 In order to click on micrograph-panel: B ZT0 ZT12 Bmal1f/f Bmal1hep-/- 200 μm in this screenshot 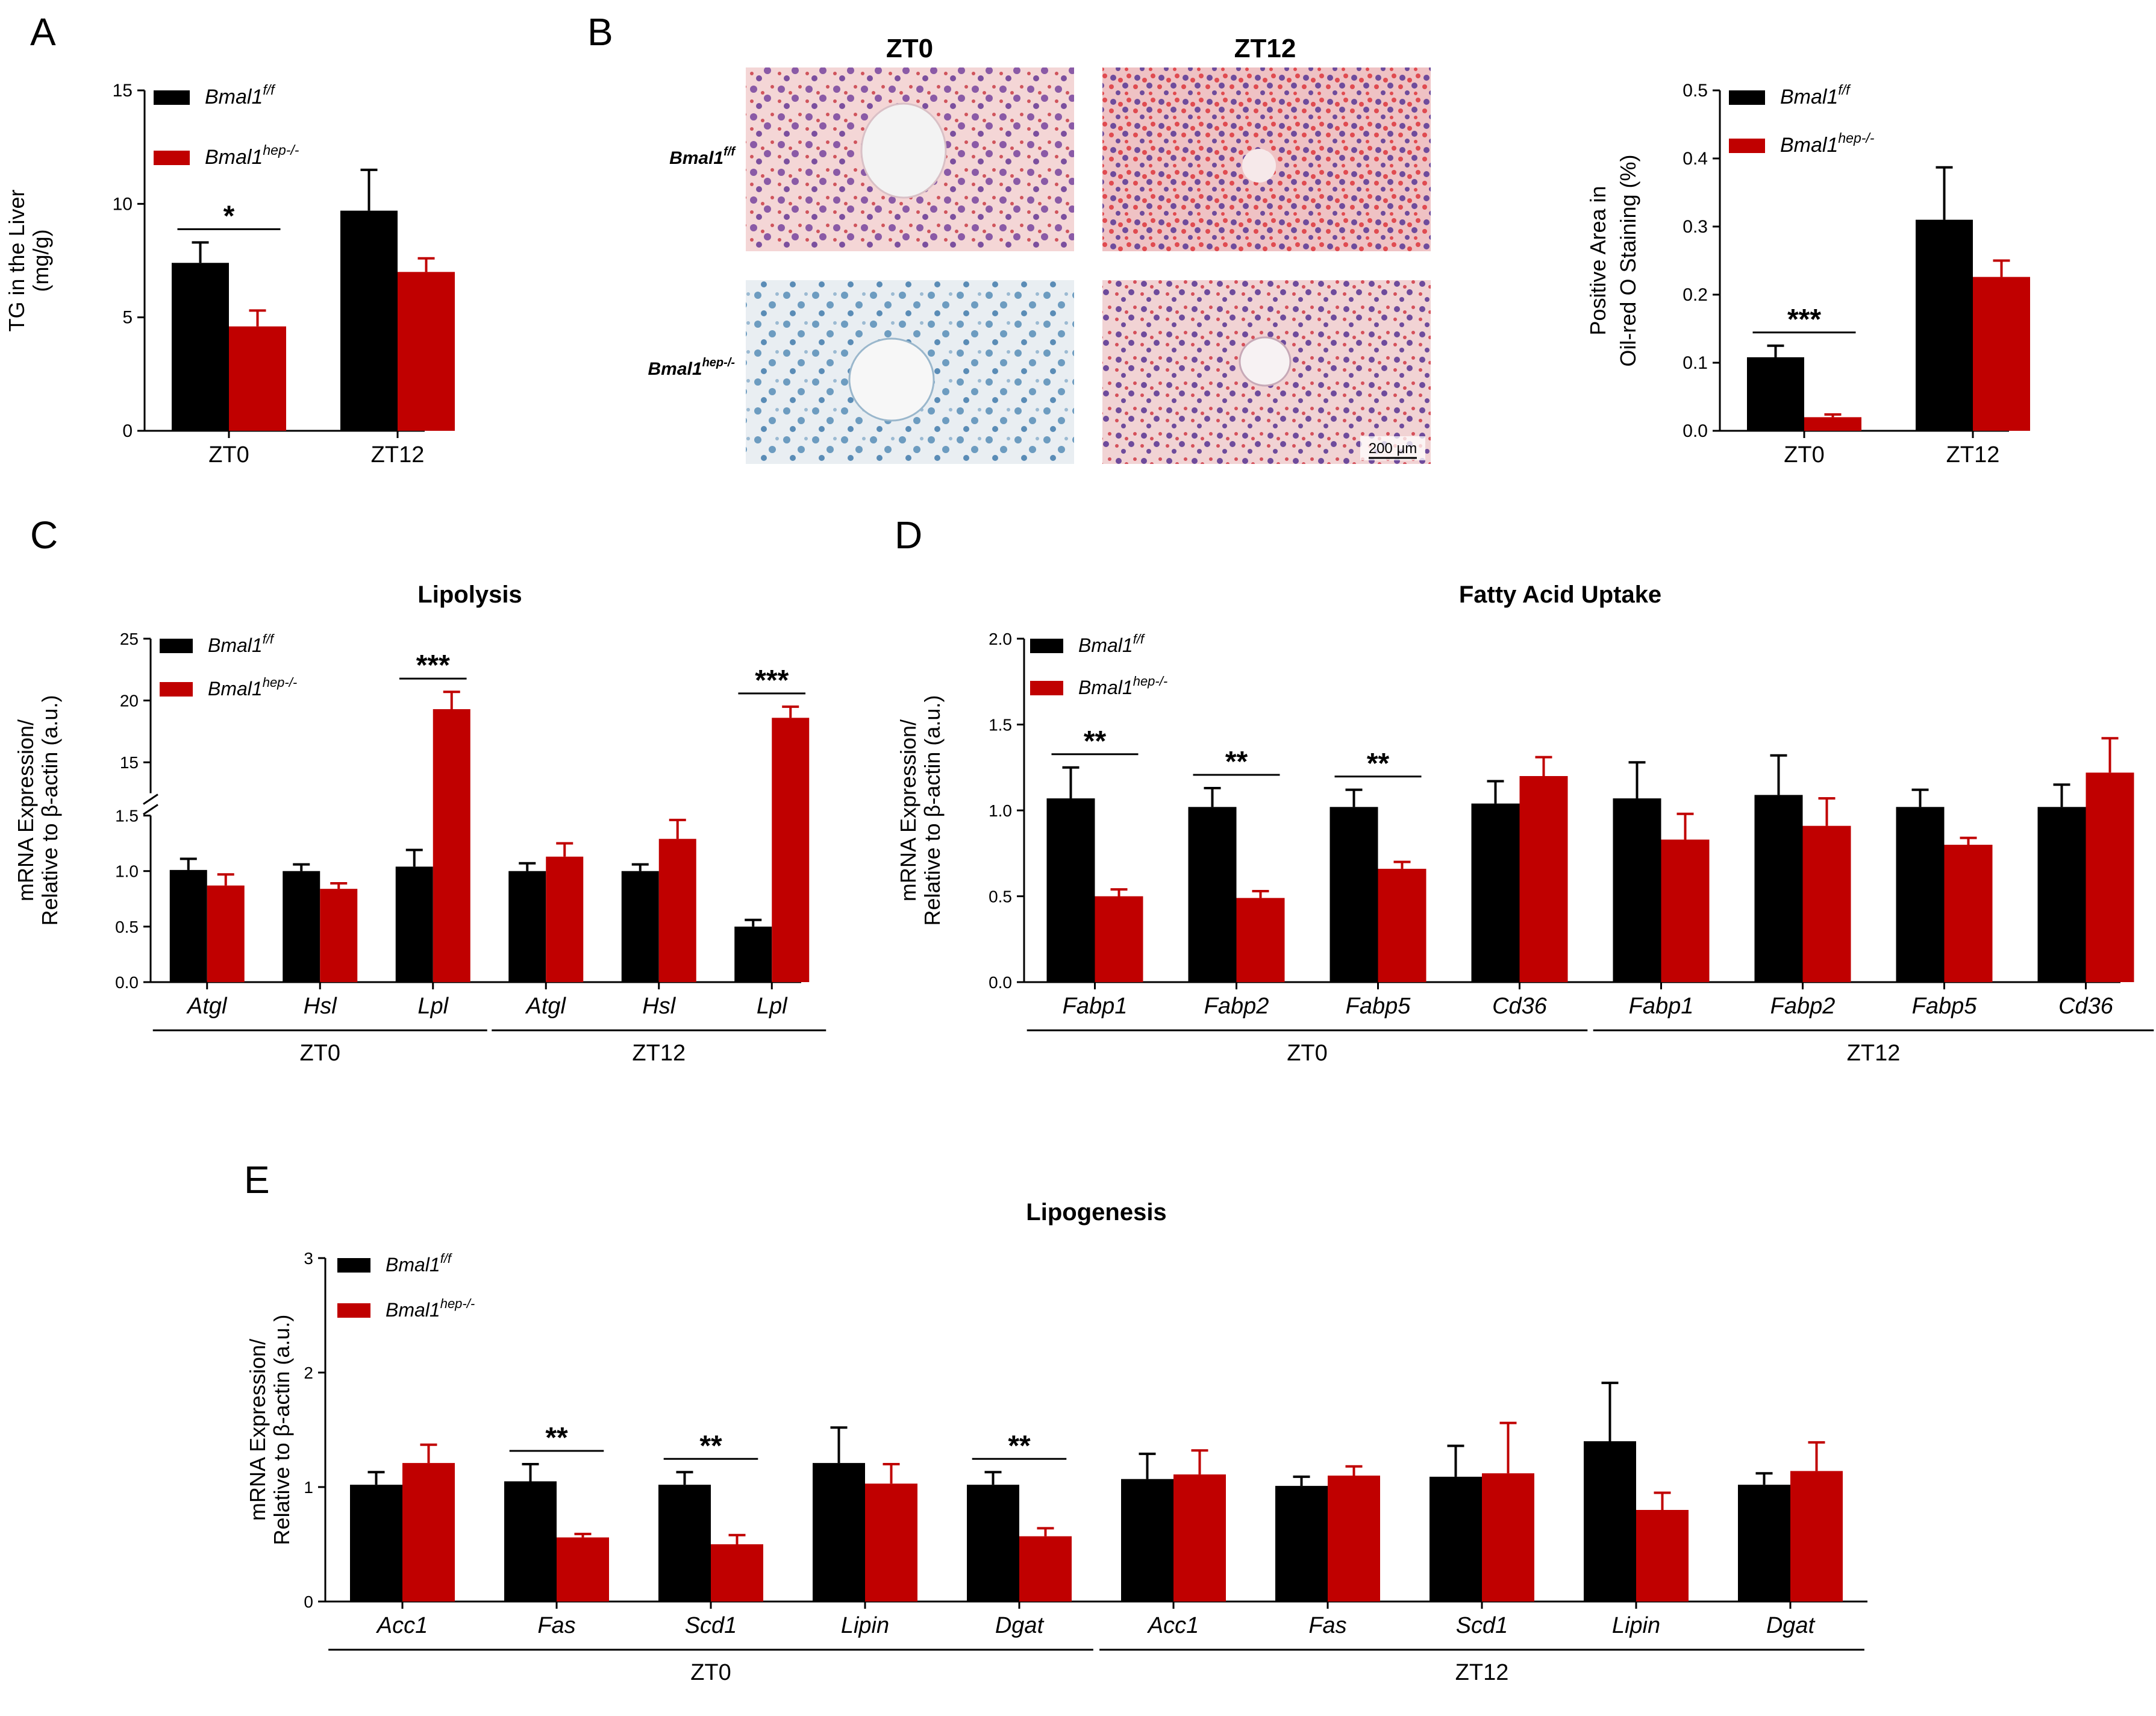, I will do `click(1009, 237)`.